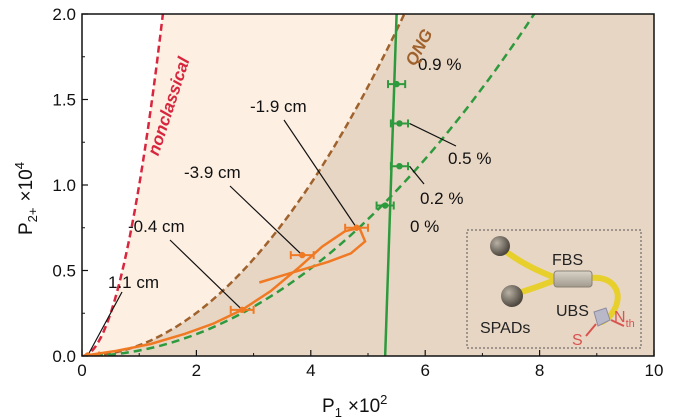 The width and height of the screenshot is (682, 420). What do you see at coordinates (500, 246) in the screenshot?
I see `spad-detector-top` at bounding box center [500, 246].